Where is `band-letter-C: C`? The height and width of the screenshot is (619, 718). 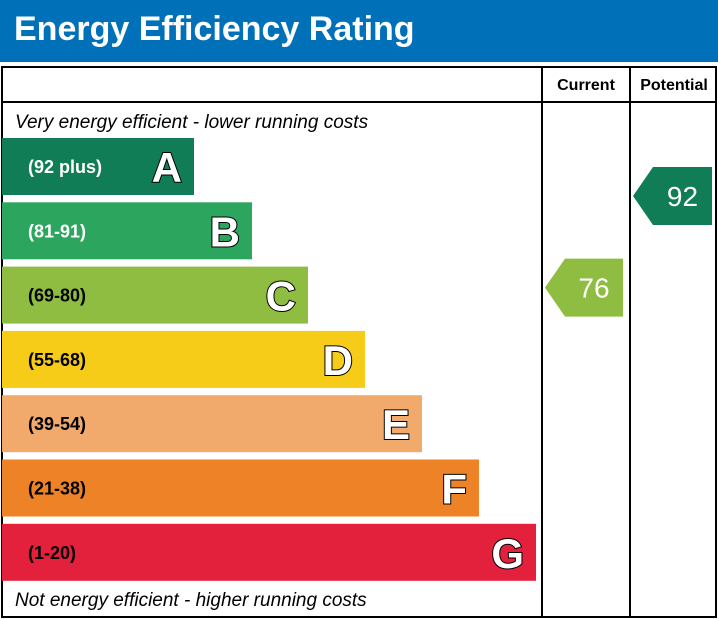 band-letter-C: C is located at coordinates (281, 296).